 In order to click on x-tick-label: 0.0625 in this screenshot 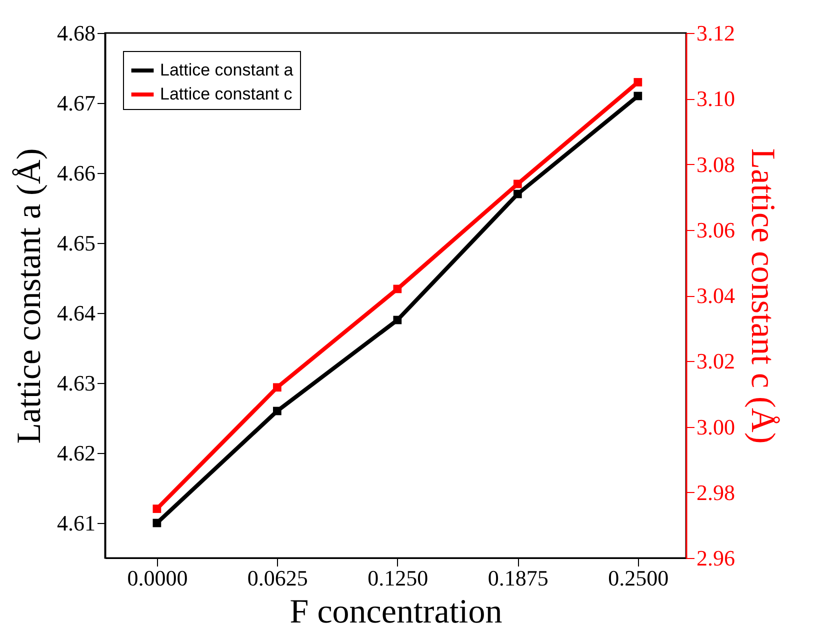, I will do `click(277, 578)`.